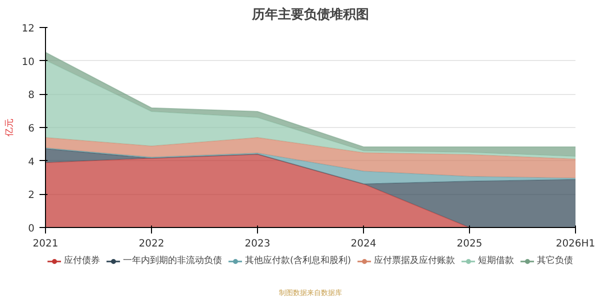  I want to click on y-tick-label: 8, so click(31, 96).